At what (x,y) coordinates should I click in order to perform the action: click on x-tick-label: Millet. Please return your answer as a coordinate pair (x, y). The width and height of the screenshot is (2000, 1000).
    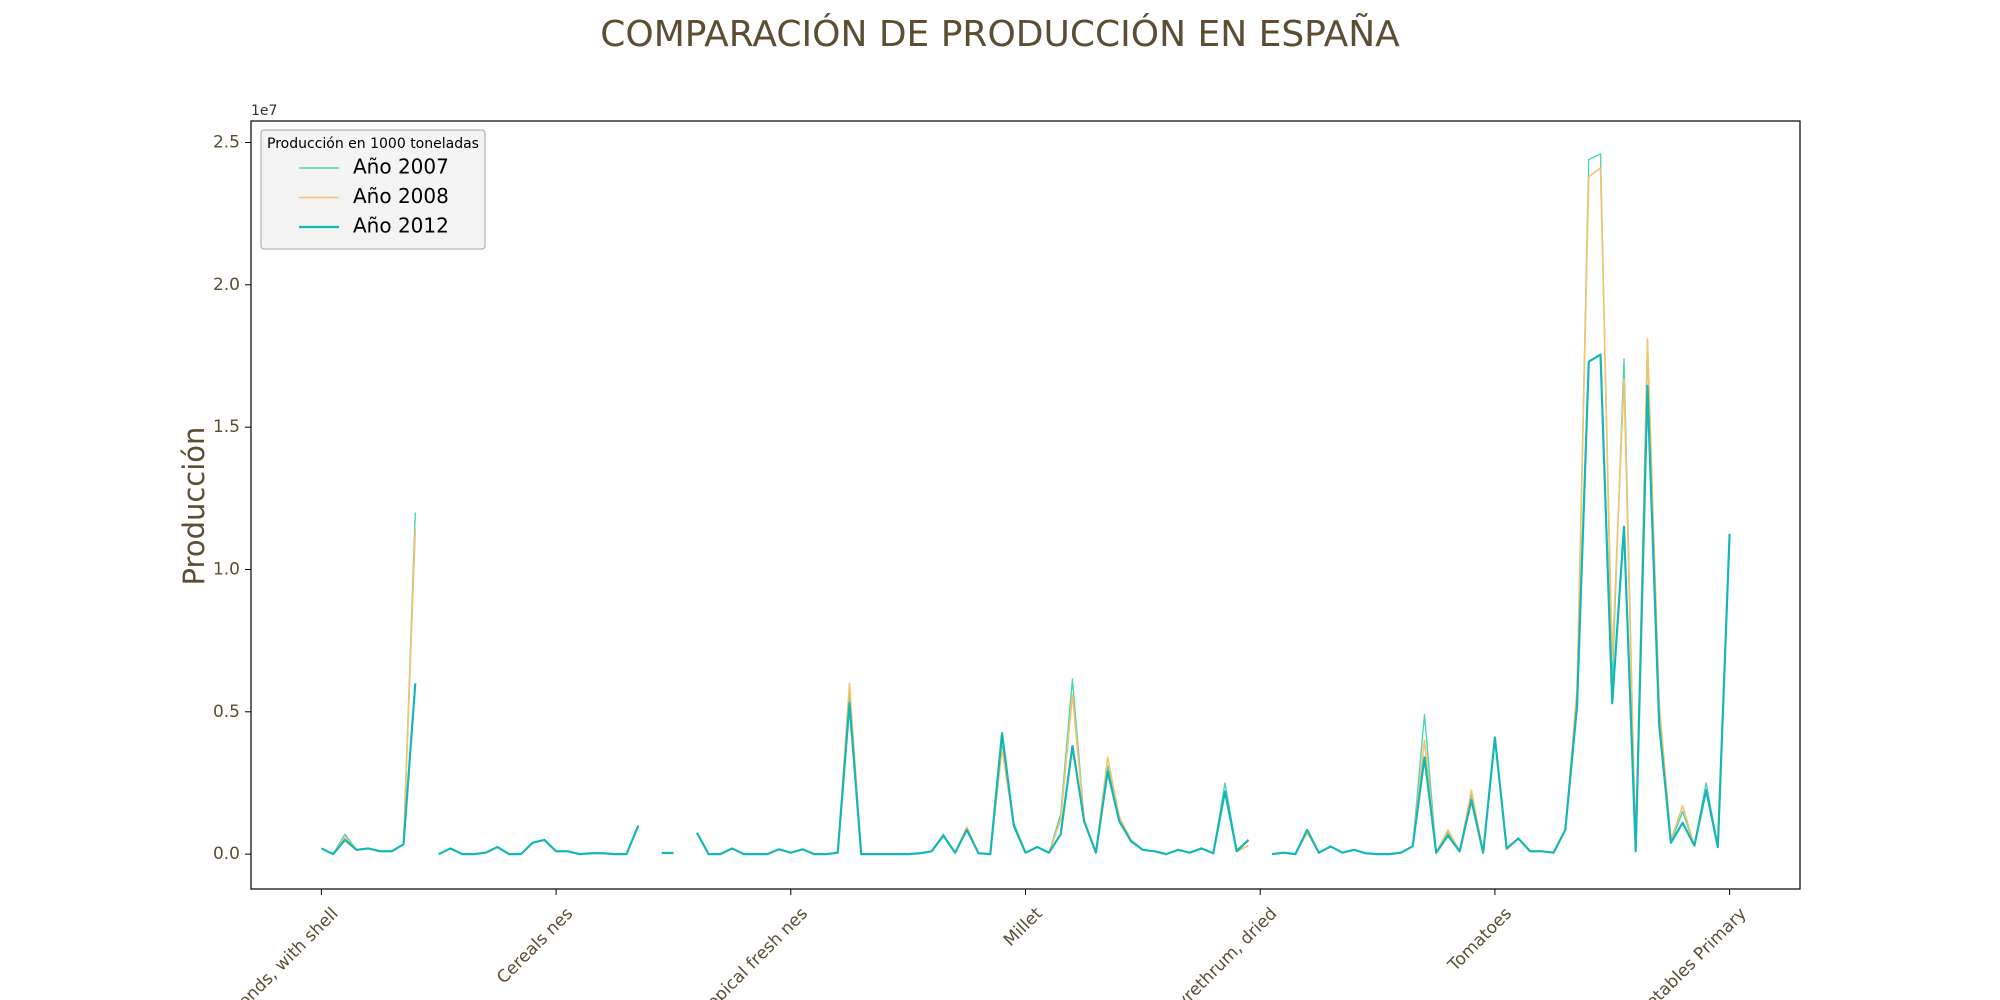
    Looking at the image, I should click on (1023, 927).